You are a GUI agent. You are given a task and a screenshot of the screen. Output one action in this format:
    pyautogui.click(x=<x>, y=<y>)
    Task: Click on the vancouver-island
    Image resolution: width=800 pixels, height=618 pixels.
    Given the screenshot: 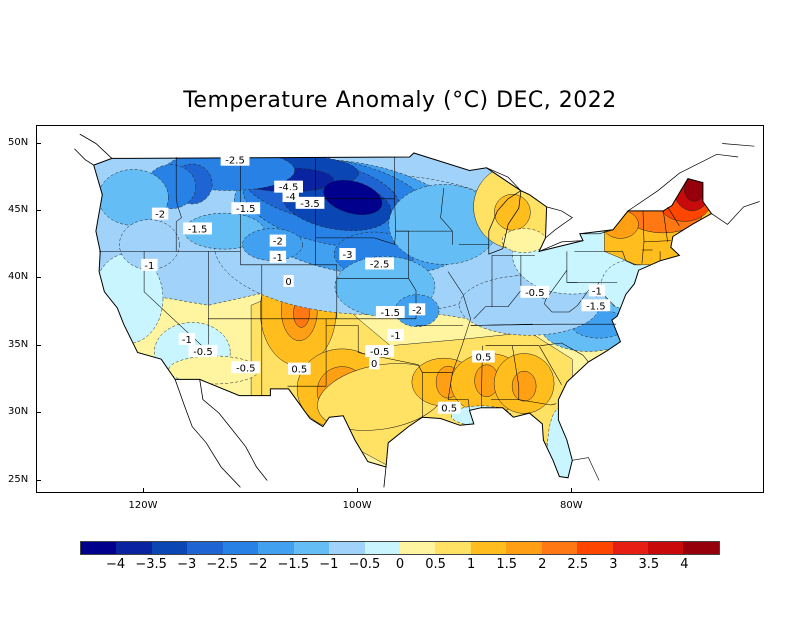 What is the action you would take?
    pyautogui.click(x=84, y=157)
    